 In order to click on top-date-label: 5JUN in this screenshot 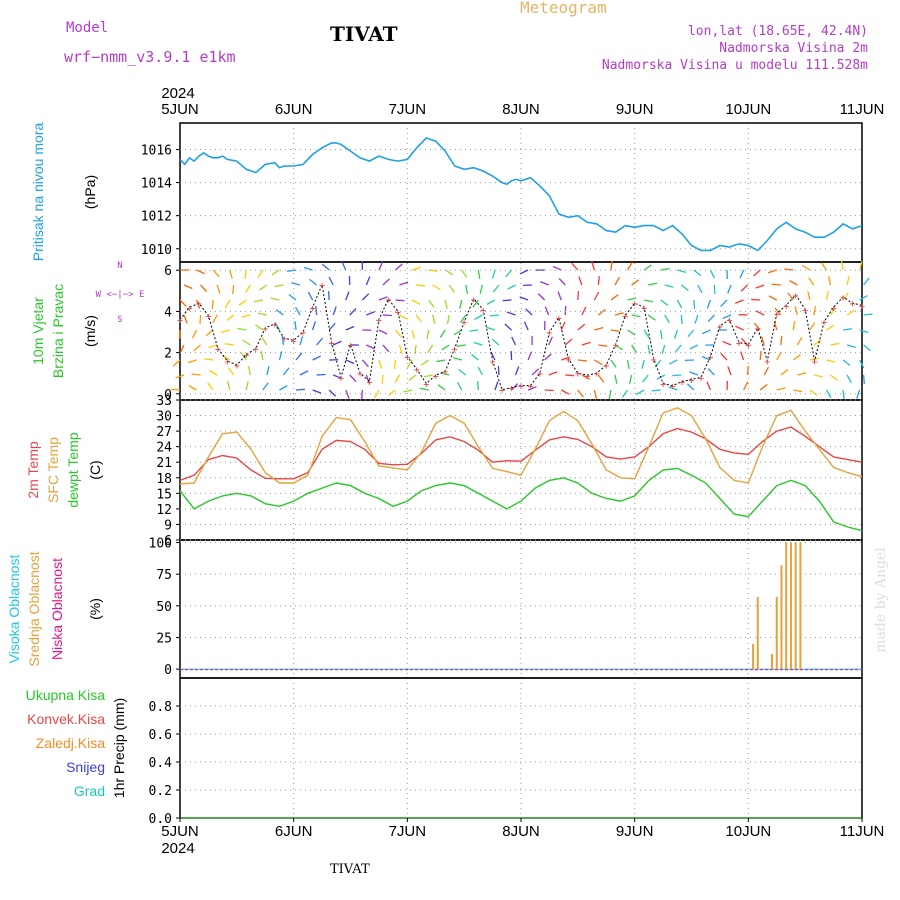, I will do `click(180, 109)`.